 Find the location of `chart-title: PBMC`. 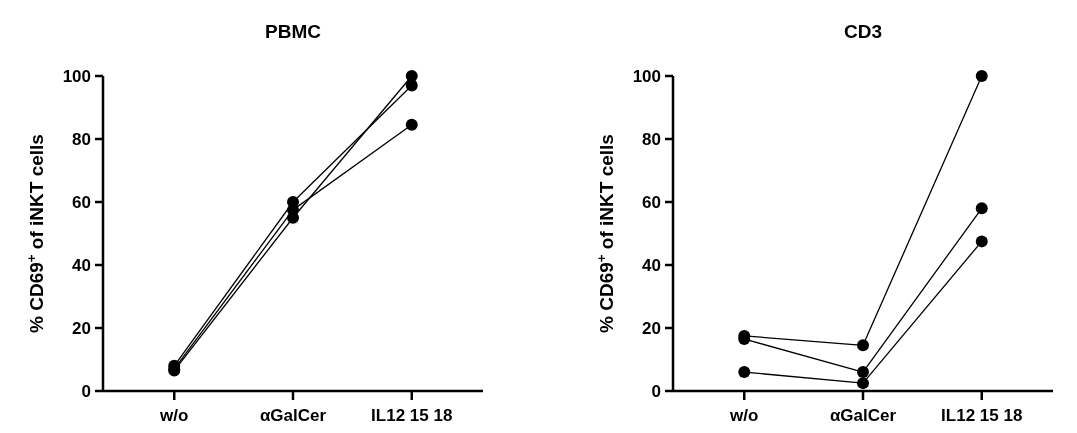

chart-title: PBMC is located at coordinates (293, 31).